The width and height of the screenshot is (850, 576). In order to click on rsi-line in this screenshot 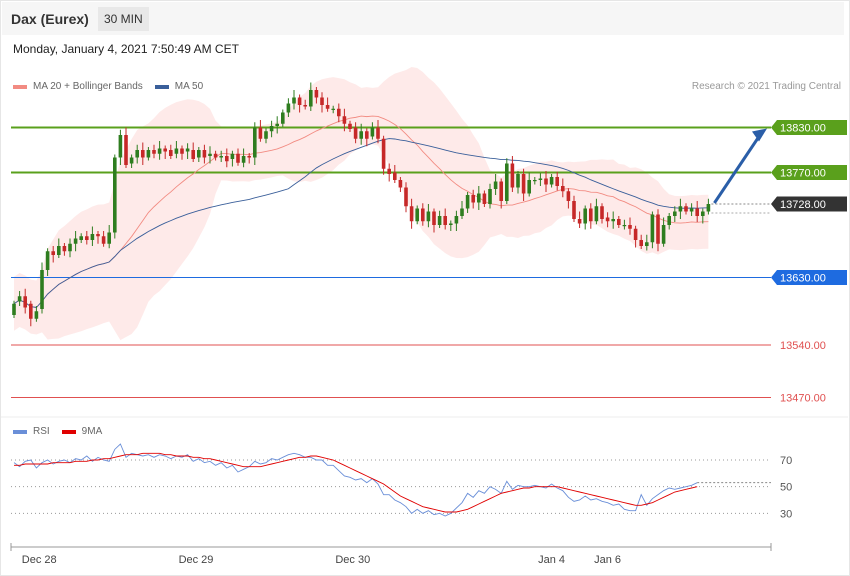, I will do `click(355, 480)`.